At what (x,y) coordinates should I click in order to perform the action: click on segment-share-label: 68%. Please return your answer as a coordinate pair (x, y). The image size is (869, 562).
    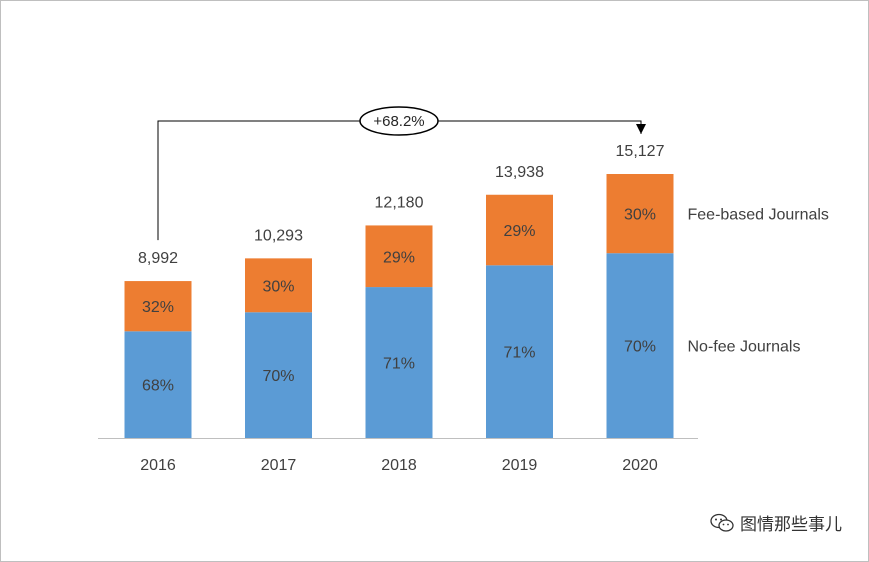
    Looking at the image, I should click on (158, 386).